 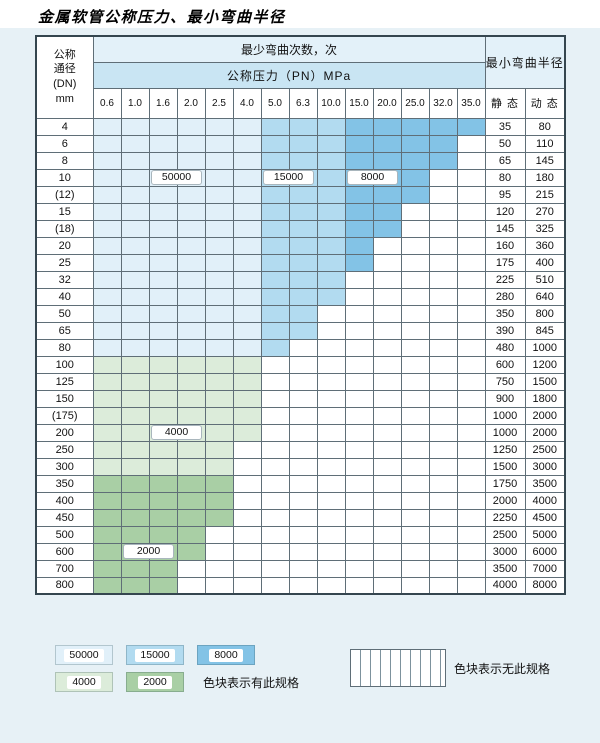 What do you see at coordinates (64, 500) in the screenshot?
I see `dn-cell: 400` at bounding box center [64, 500].